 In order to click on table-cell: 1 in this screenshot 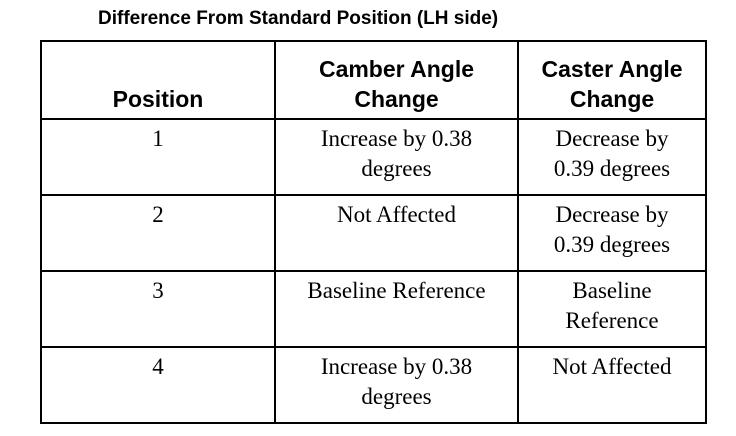, I will do `click(158, 157)`.